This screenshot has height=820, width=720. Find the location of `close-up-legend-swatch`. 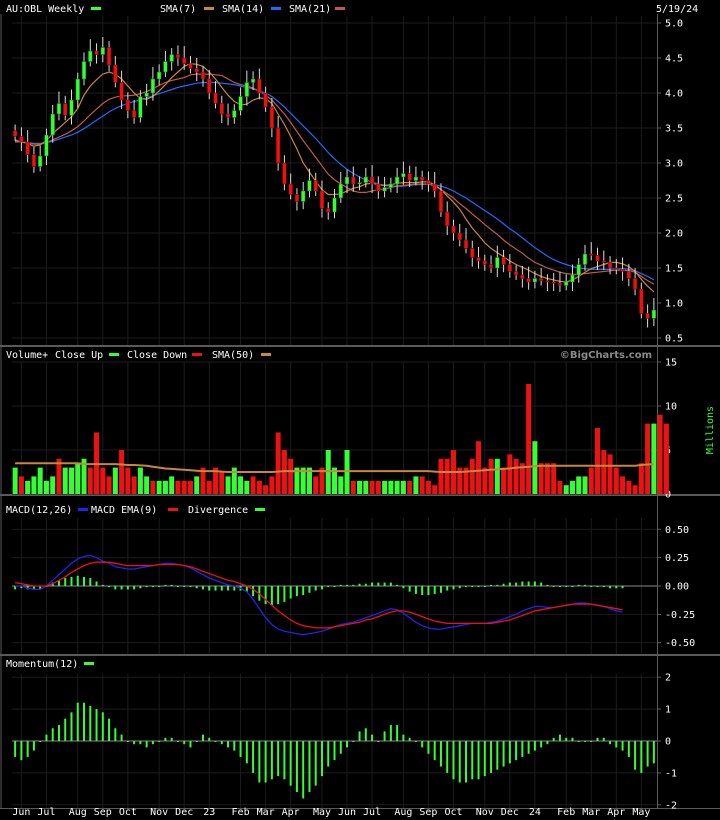

close-up-legend-swatch is located at coordinates (114, 354).